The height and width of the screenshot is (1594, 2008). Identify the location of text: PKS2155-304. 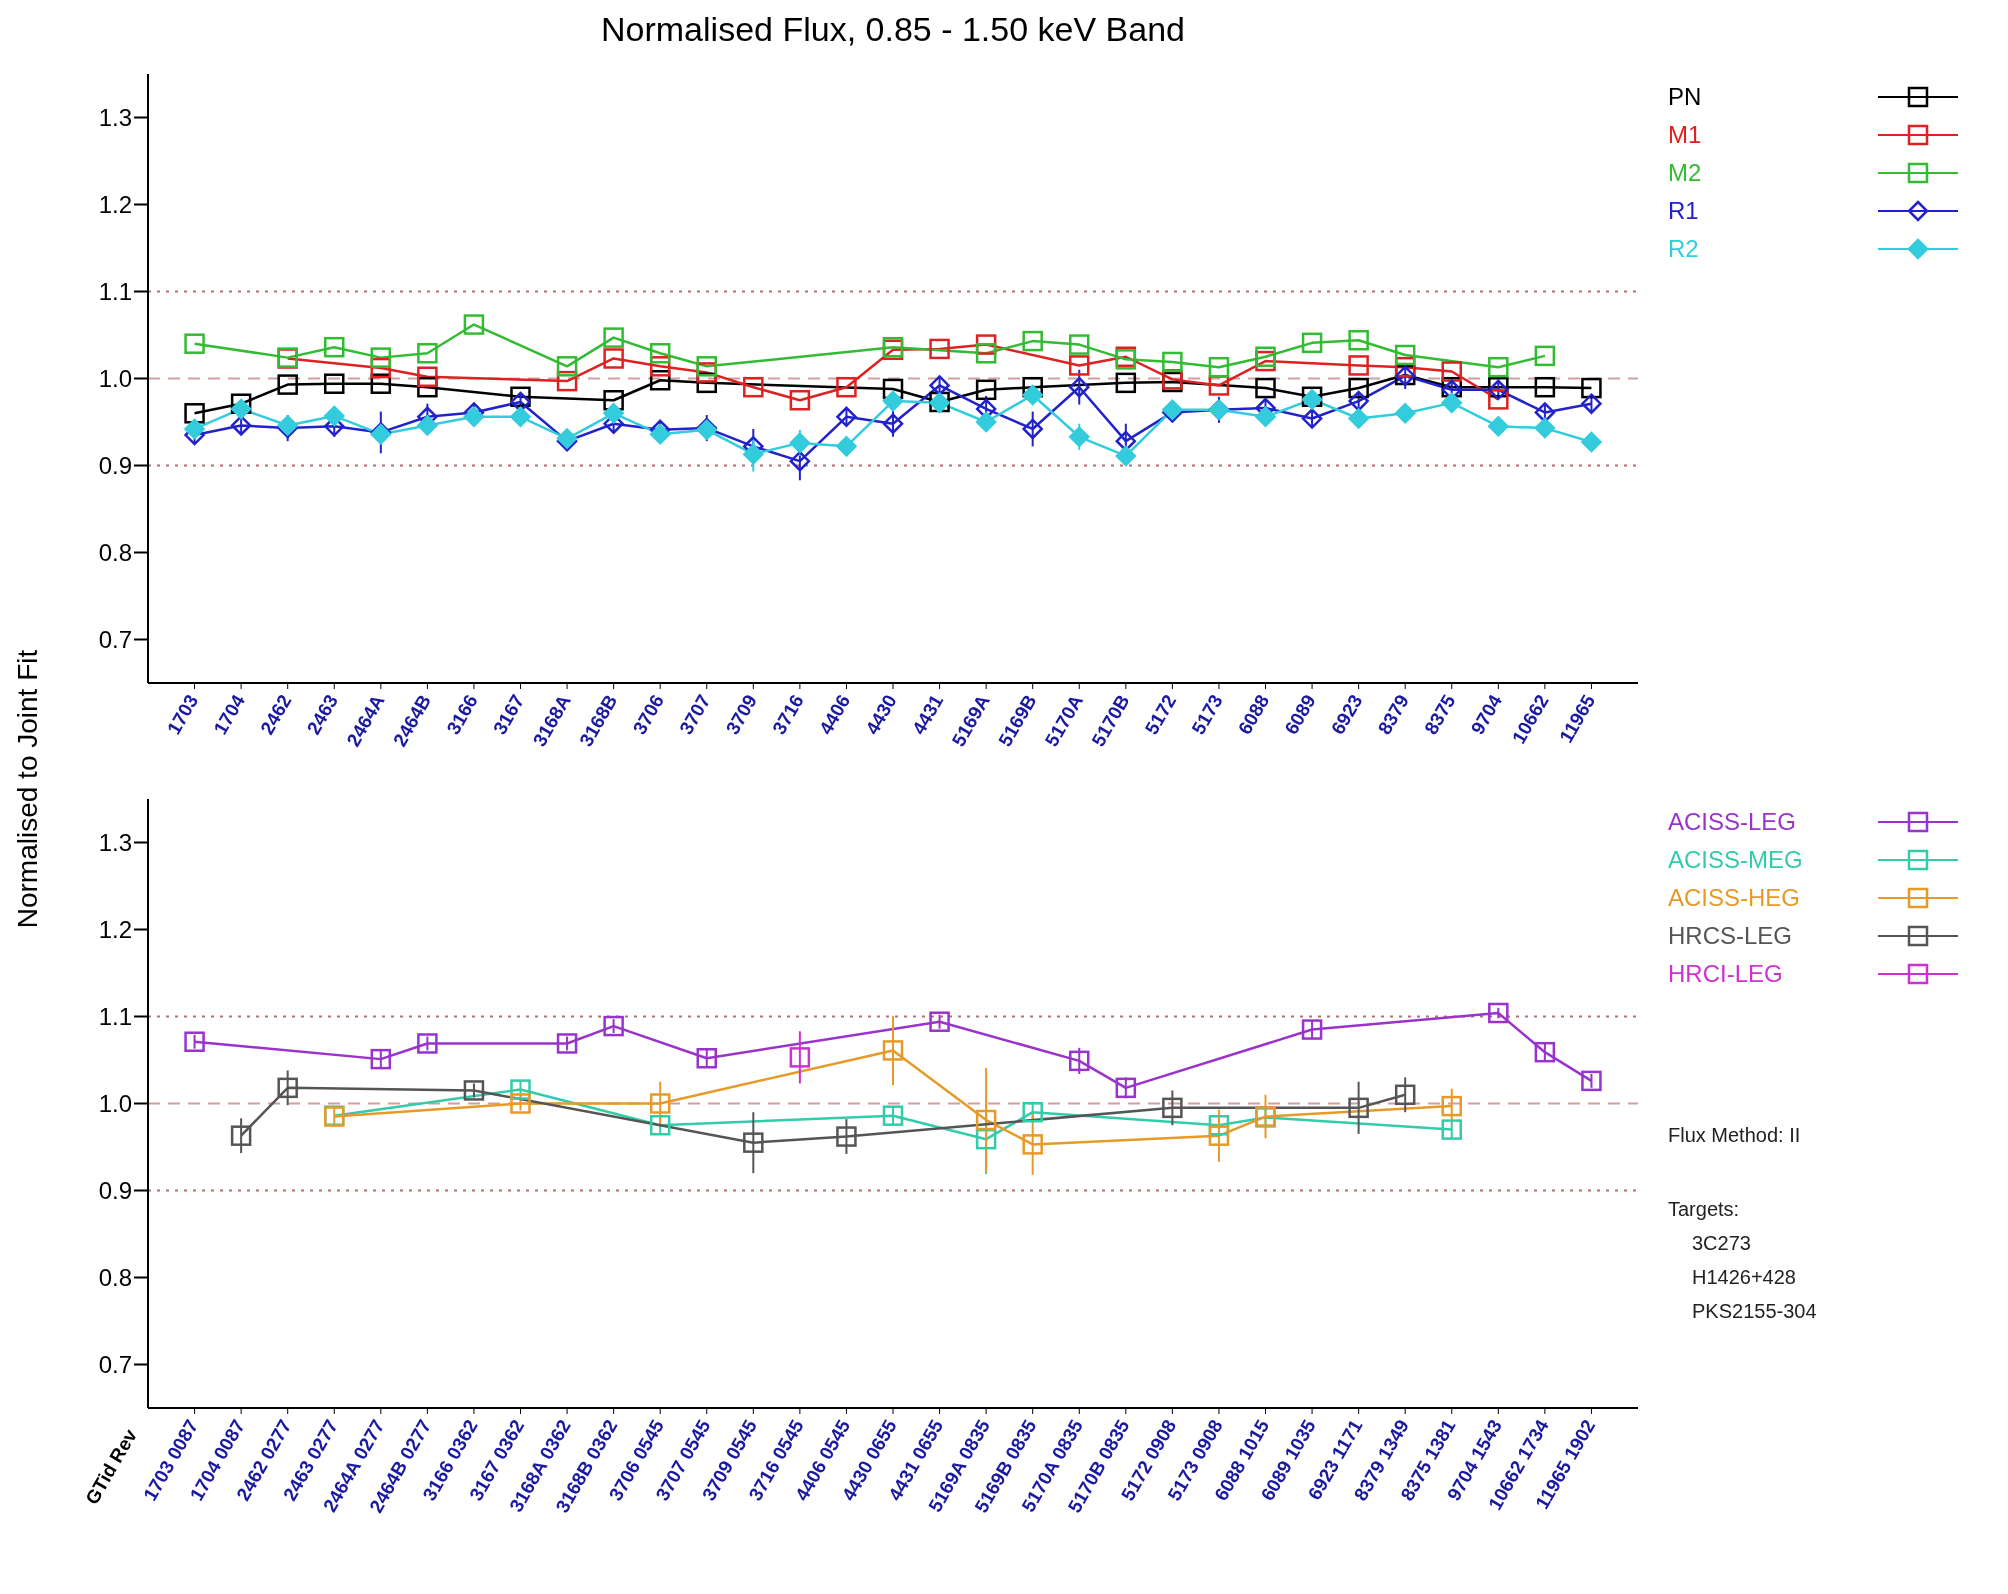
(1754, 1311).